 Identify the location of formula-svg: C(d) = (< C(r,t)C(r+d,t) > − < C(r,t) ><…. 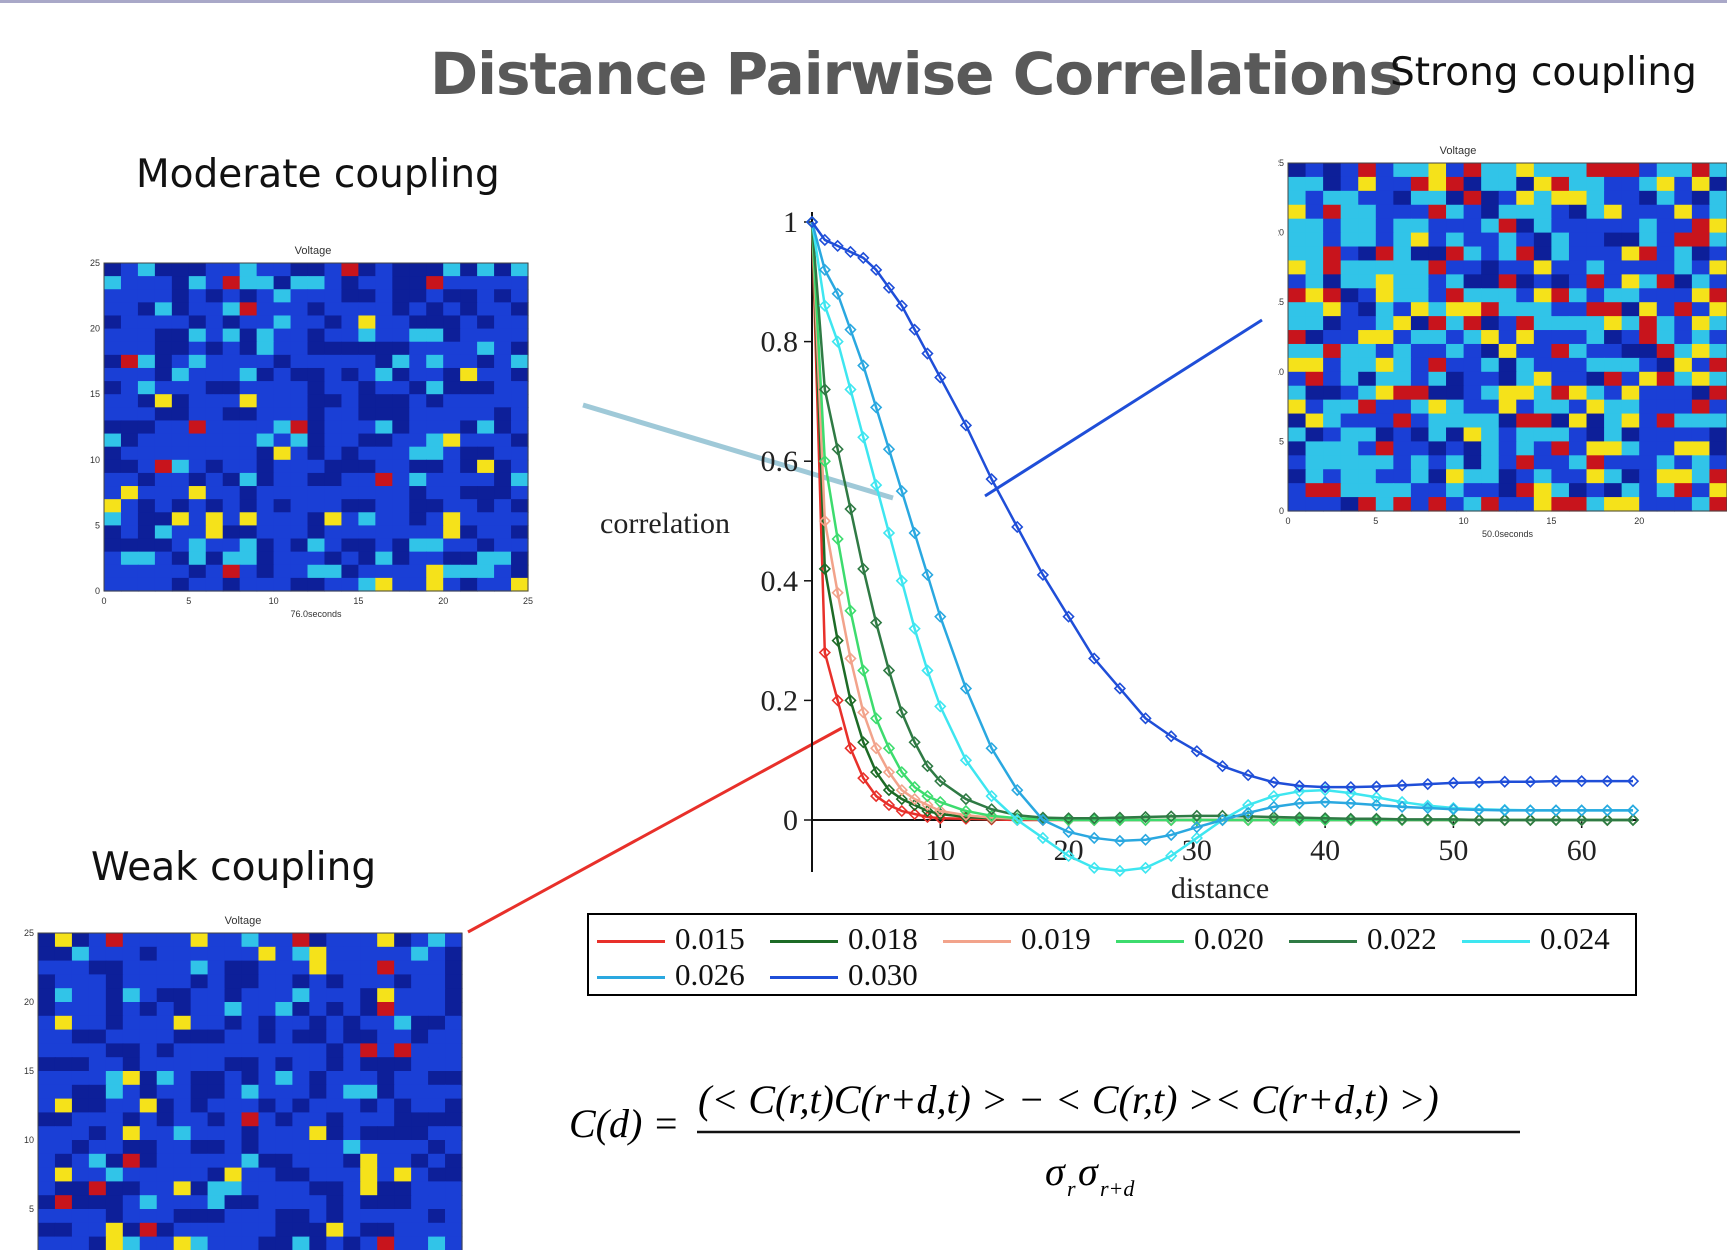
(1044, 1139).